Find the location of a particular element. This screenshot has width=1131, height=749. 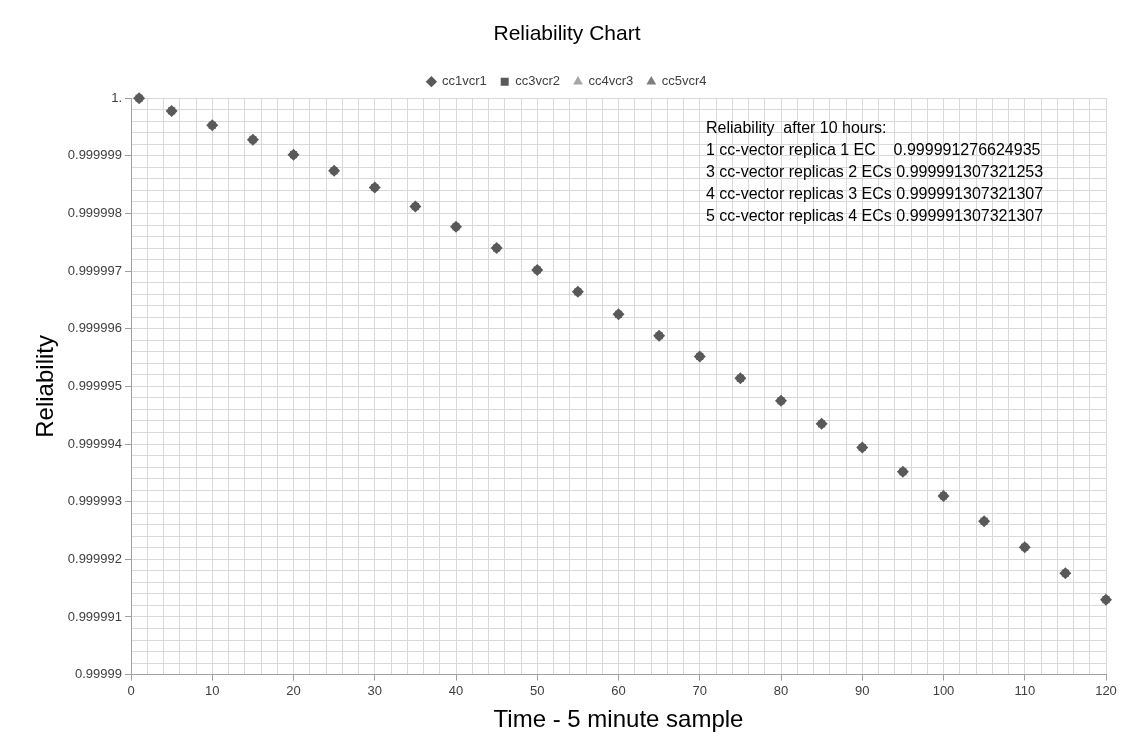

legend-label: cc4vcr3 is located at coordinates (611, 81).